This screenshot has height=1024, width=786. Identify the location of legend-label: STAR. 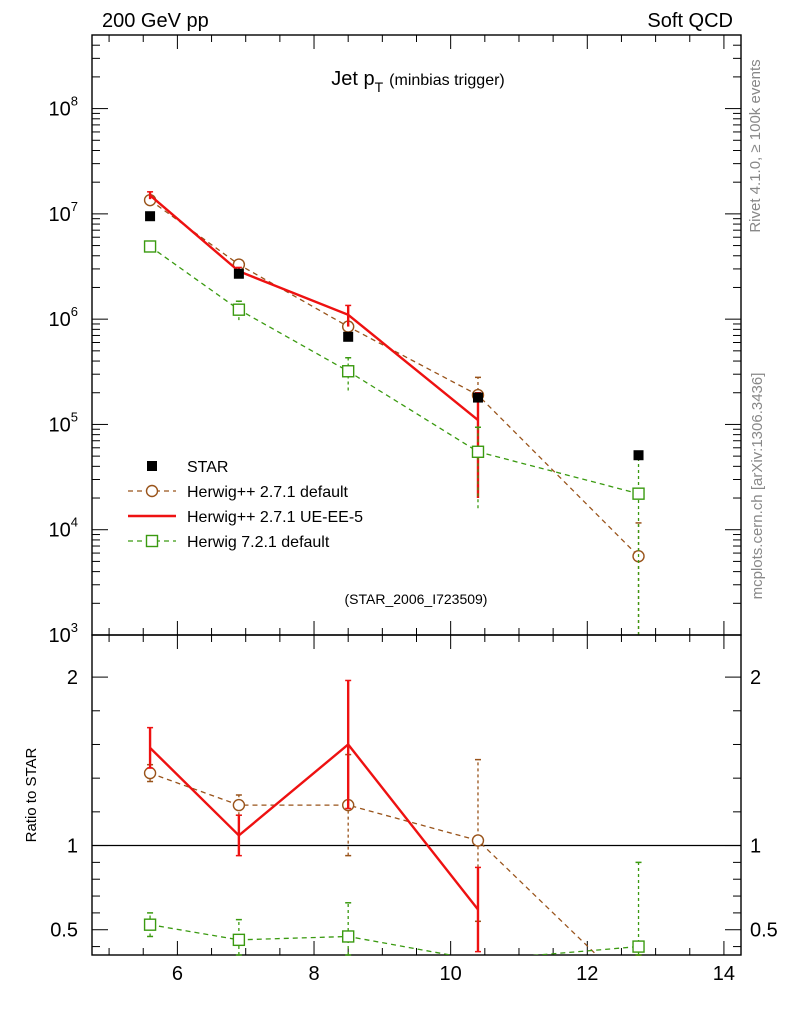
(207, 467).